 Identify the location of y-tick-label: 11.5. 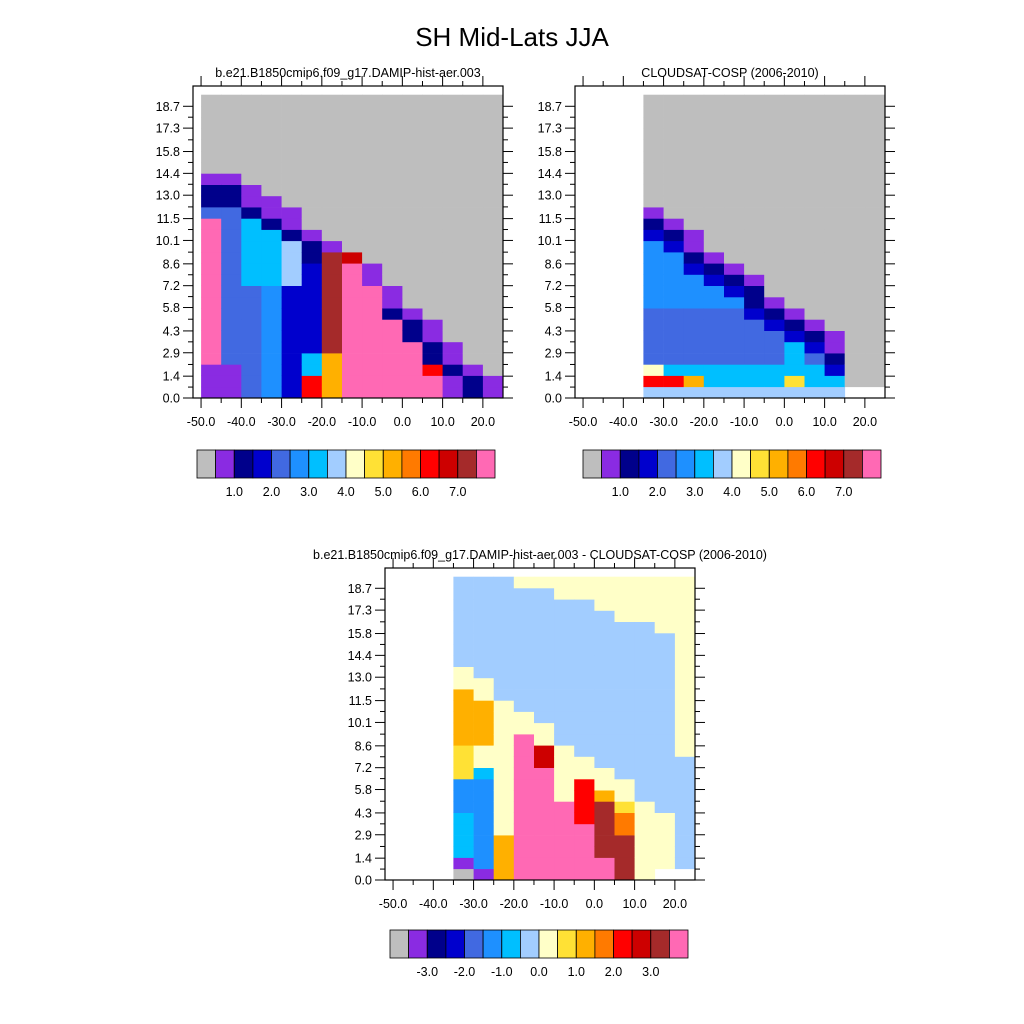
(550, 219).